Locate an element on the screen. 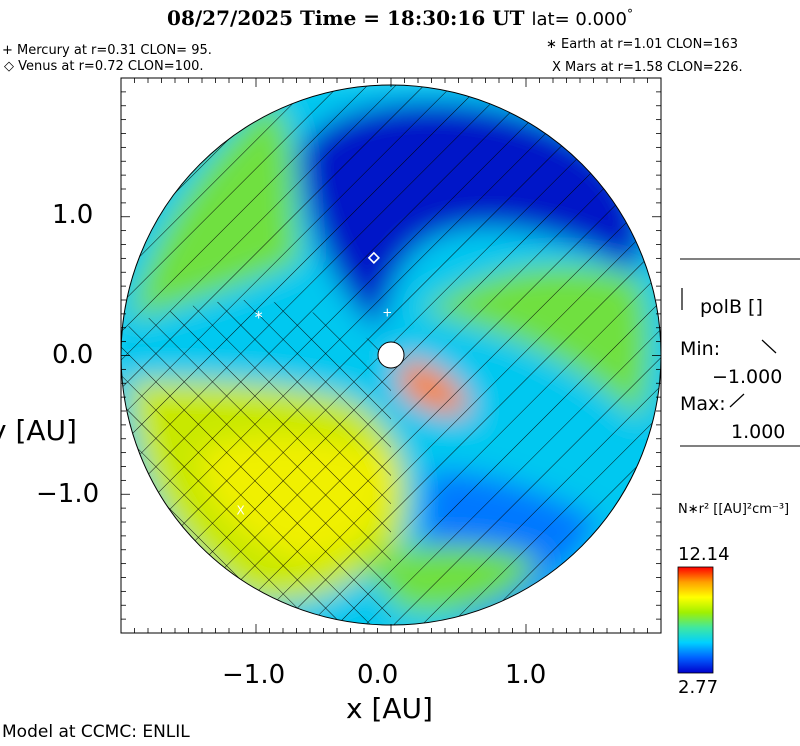 The image size is (800, 746). colorbar-min-label: 2.77 is located at coordinates (698, 687).